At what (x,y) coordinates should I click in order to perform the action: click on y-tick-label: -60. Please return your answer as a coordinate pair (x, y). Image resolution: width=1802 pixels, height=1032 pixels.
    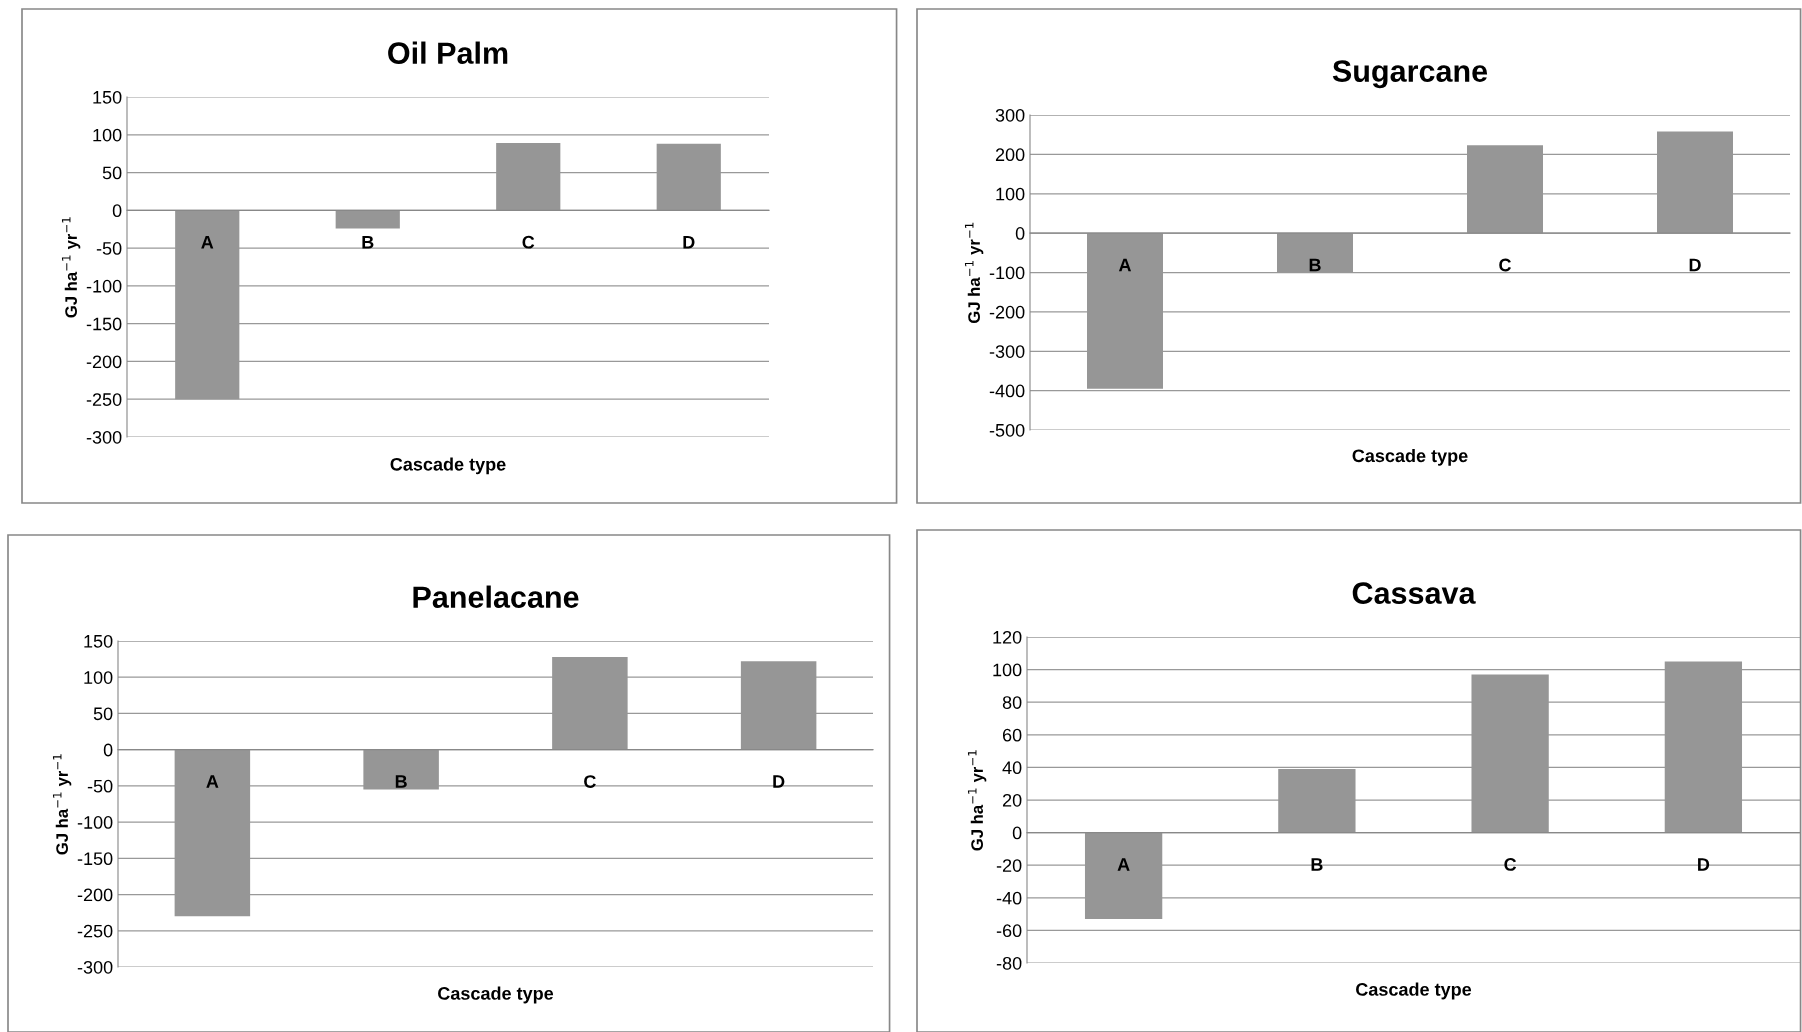
    Looking at the image, I should click on (1009, 931).